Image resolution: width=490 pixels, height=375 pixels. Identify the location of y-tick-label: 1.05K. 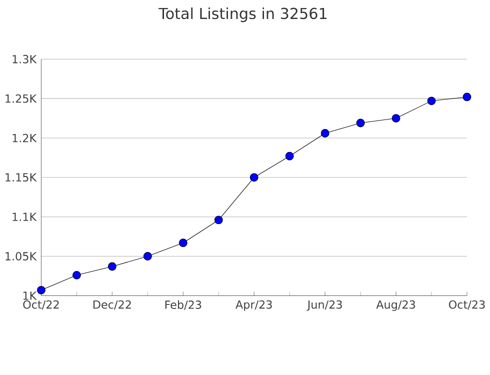
(21, 256).